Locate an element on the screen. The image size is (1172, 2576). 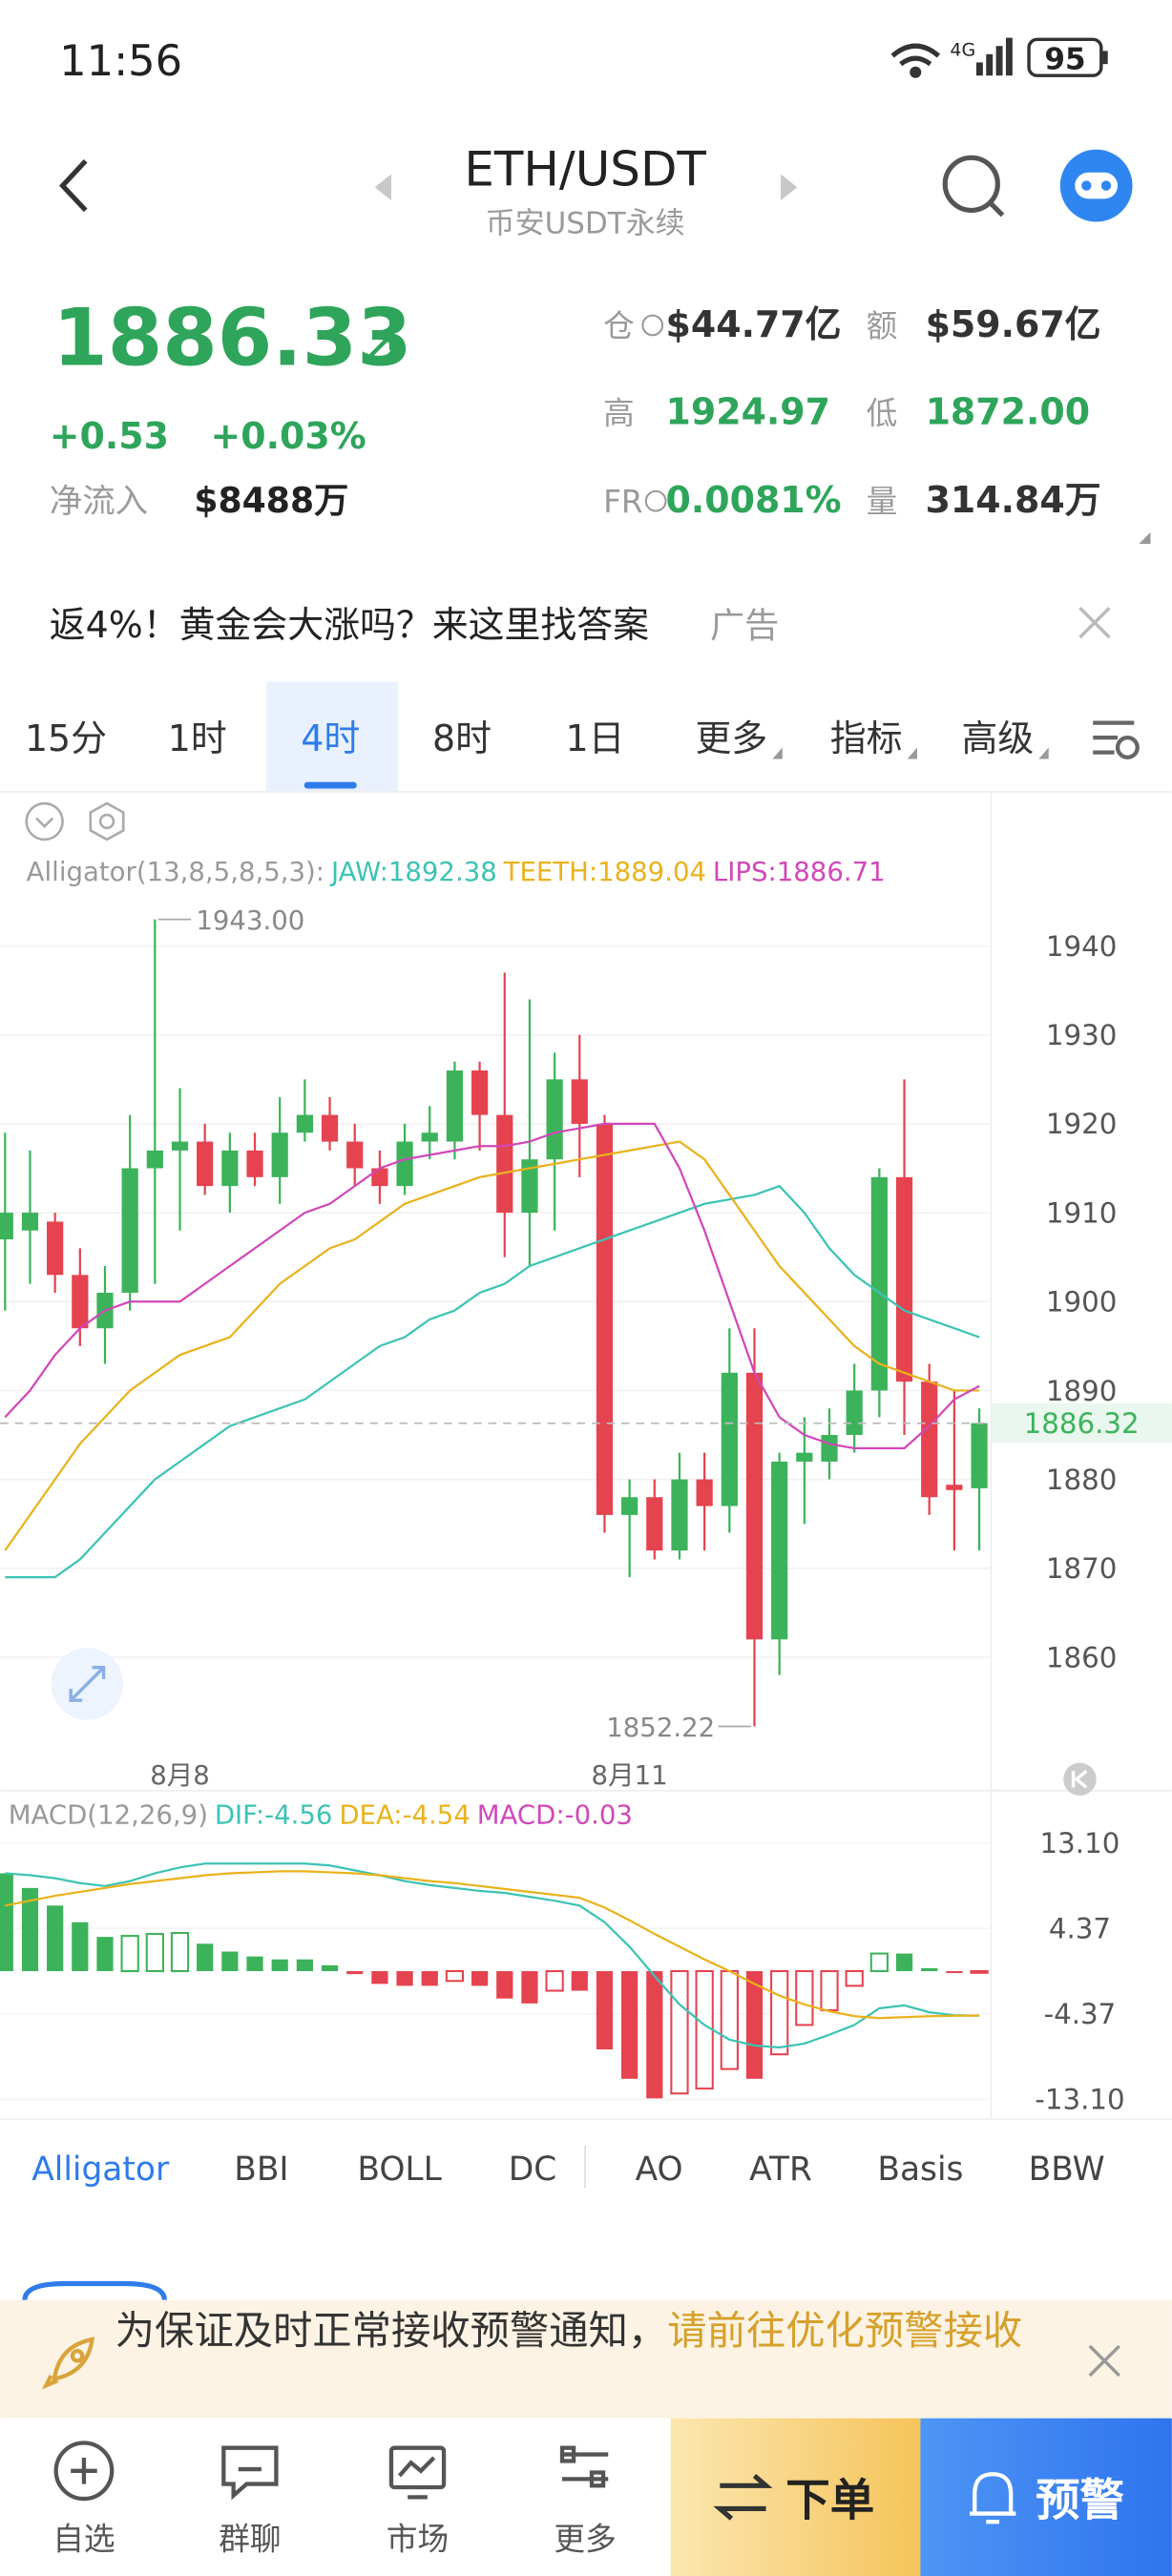
notice-link: 请前往优化预警接收 is located at coordinates (845, 2331).